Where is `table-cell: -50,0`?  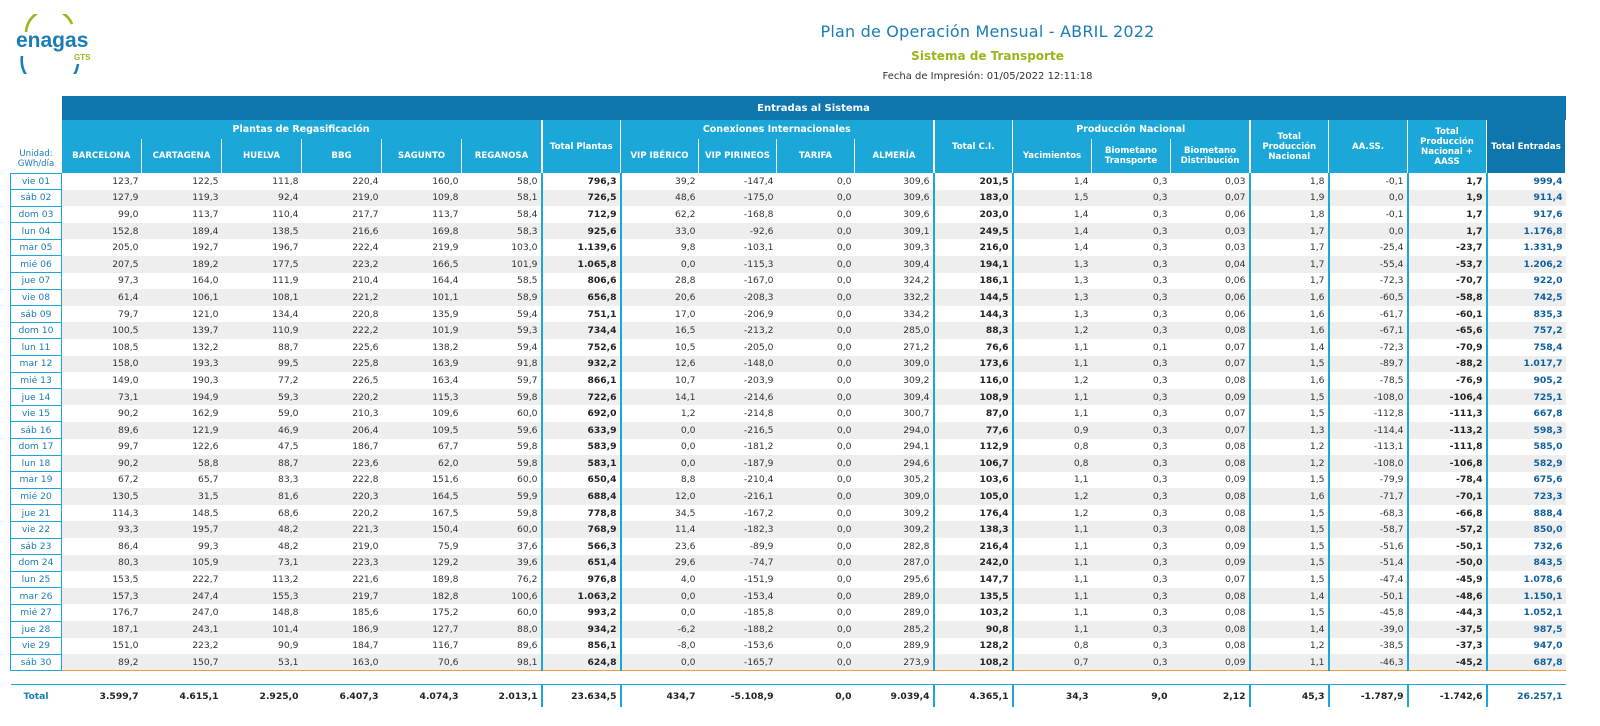 table-cell: -50,0 is located at coordinates (1446, 563).